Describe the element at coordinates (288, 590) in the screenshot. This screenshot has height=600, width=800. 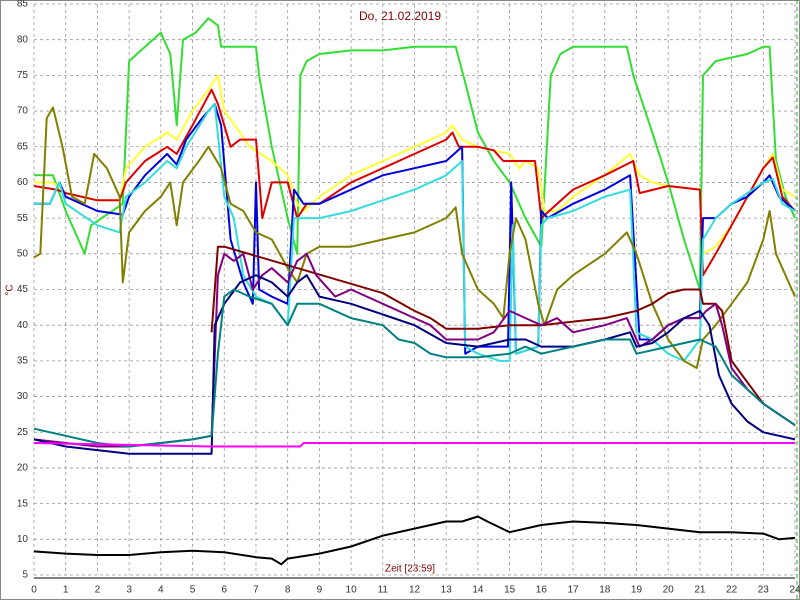
I see `x-tick-label: 8` at that location.